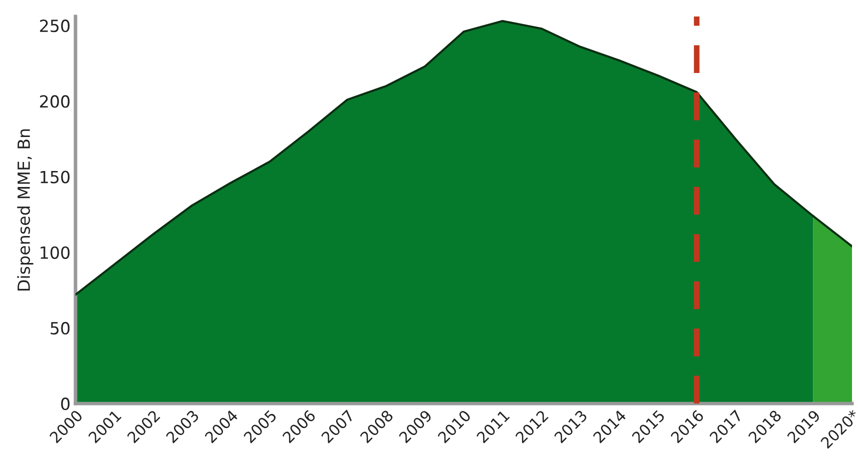 The height and width of the screenshot is (472, 858). What do you see at coordinates (55, 26) in the screenshot?
I see `y-tick-label: 250` at bounding box center [55, 26].